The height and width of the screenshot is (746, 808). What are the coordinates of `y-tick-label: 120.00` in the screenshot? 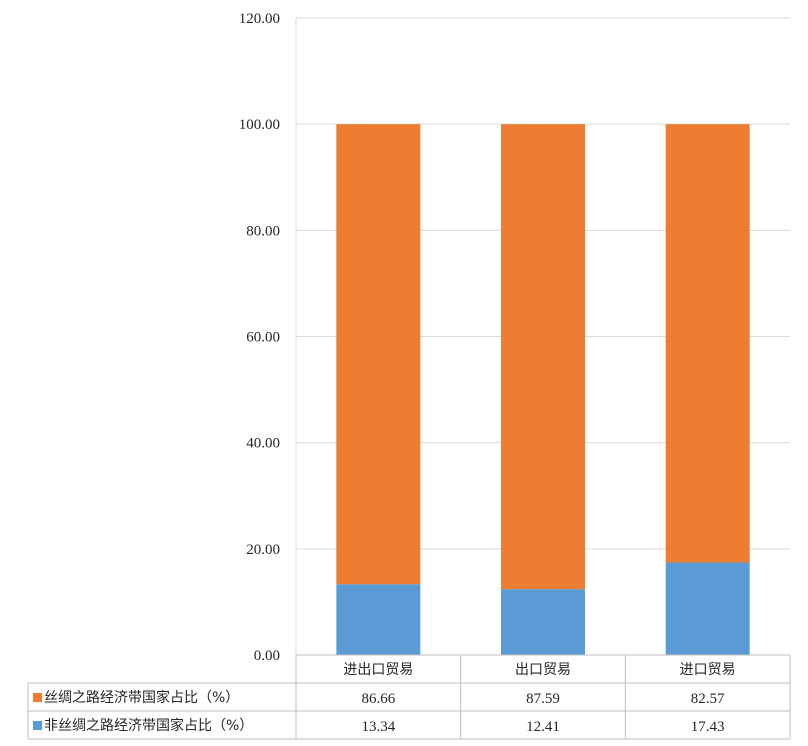 It's located at (259, 19).